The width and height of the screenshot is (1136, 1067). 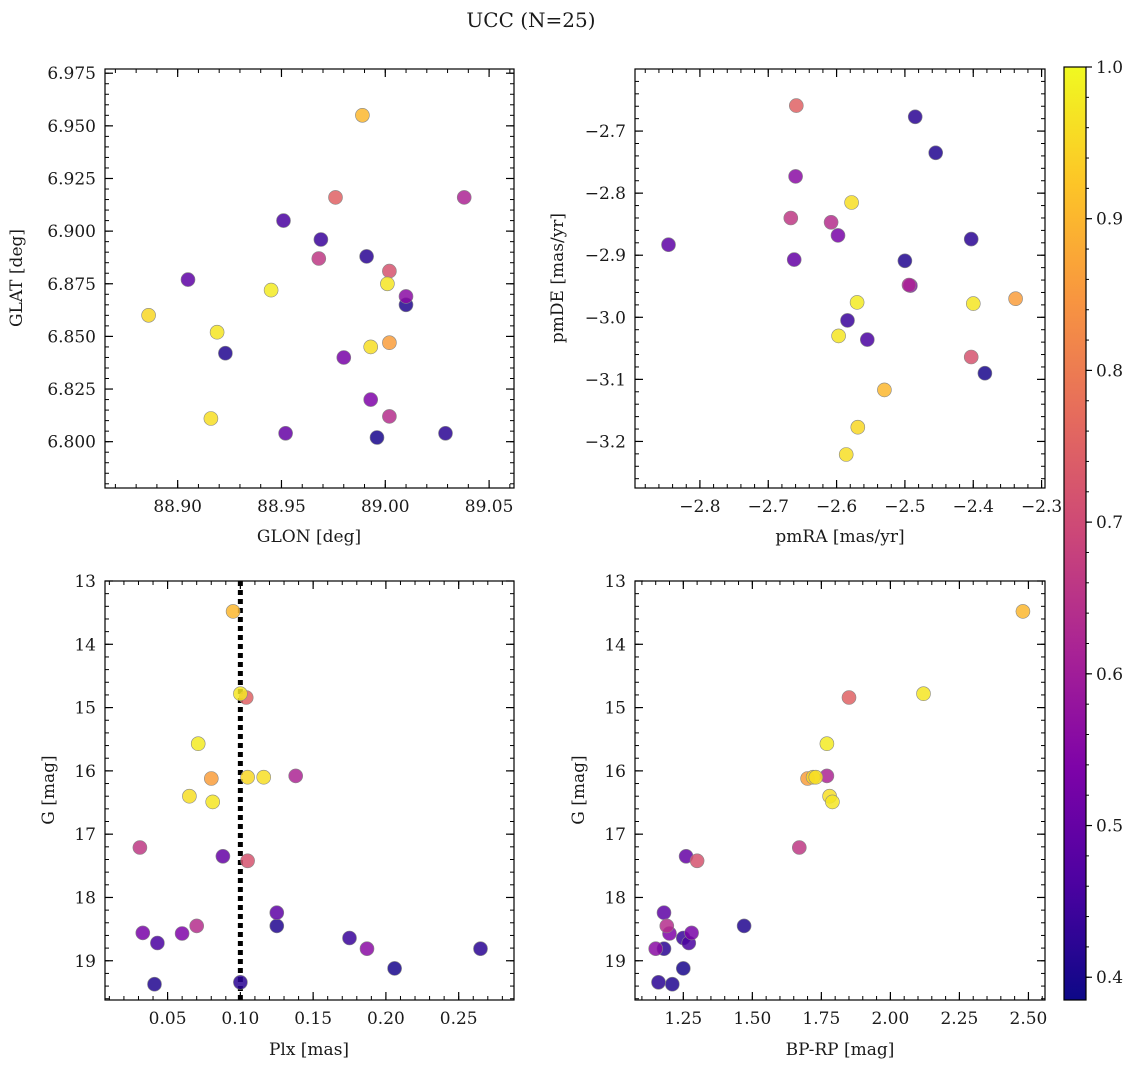 What do you see at coordinates (605, 442) in the screenshot?
I see `y-tick-label: −3.2` at bounding box center [605, 442].